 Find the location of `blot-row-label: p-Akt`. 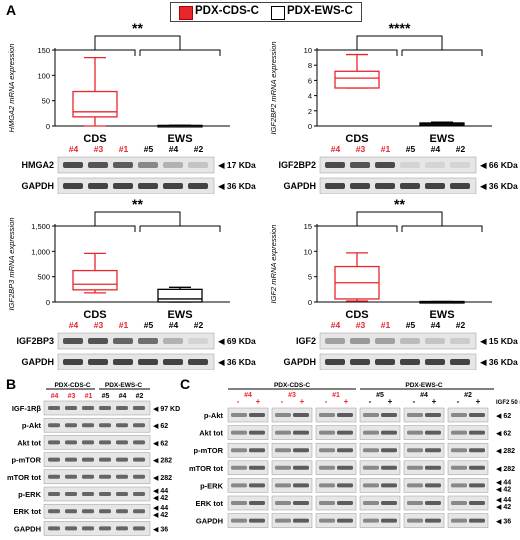

blot-row-label: p-Akt is located at coordinates (32, 425).